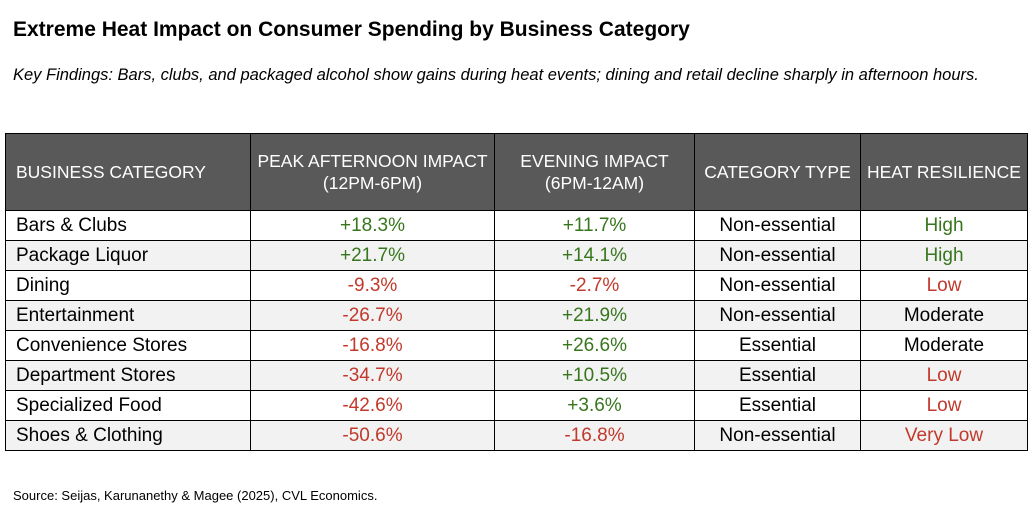 This screenshot has width=1036, height=528. I want to click on table-row: Dining -9.3% -2.7% Non-essential Low, so click(516, 285).